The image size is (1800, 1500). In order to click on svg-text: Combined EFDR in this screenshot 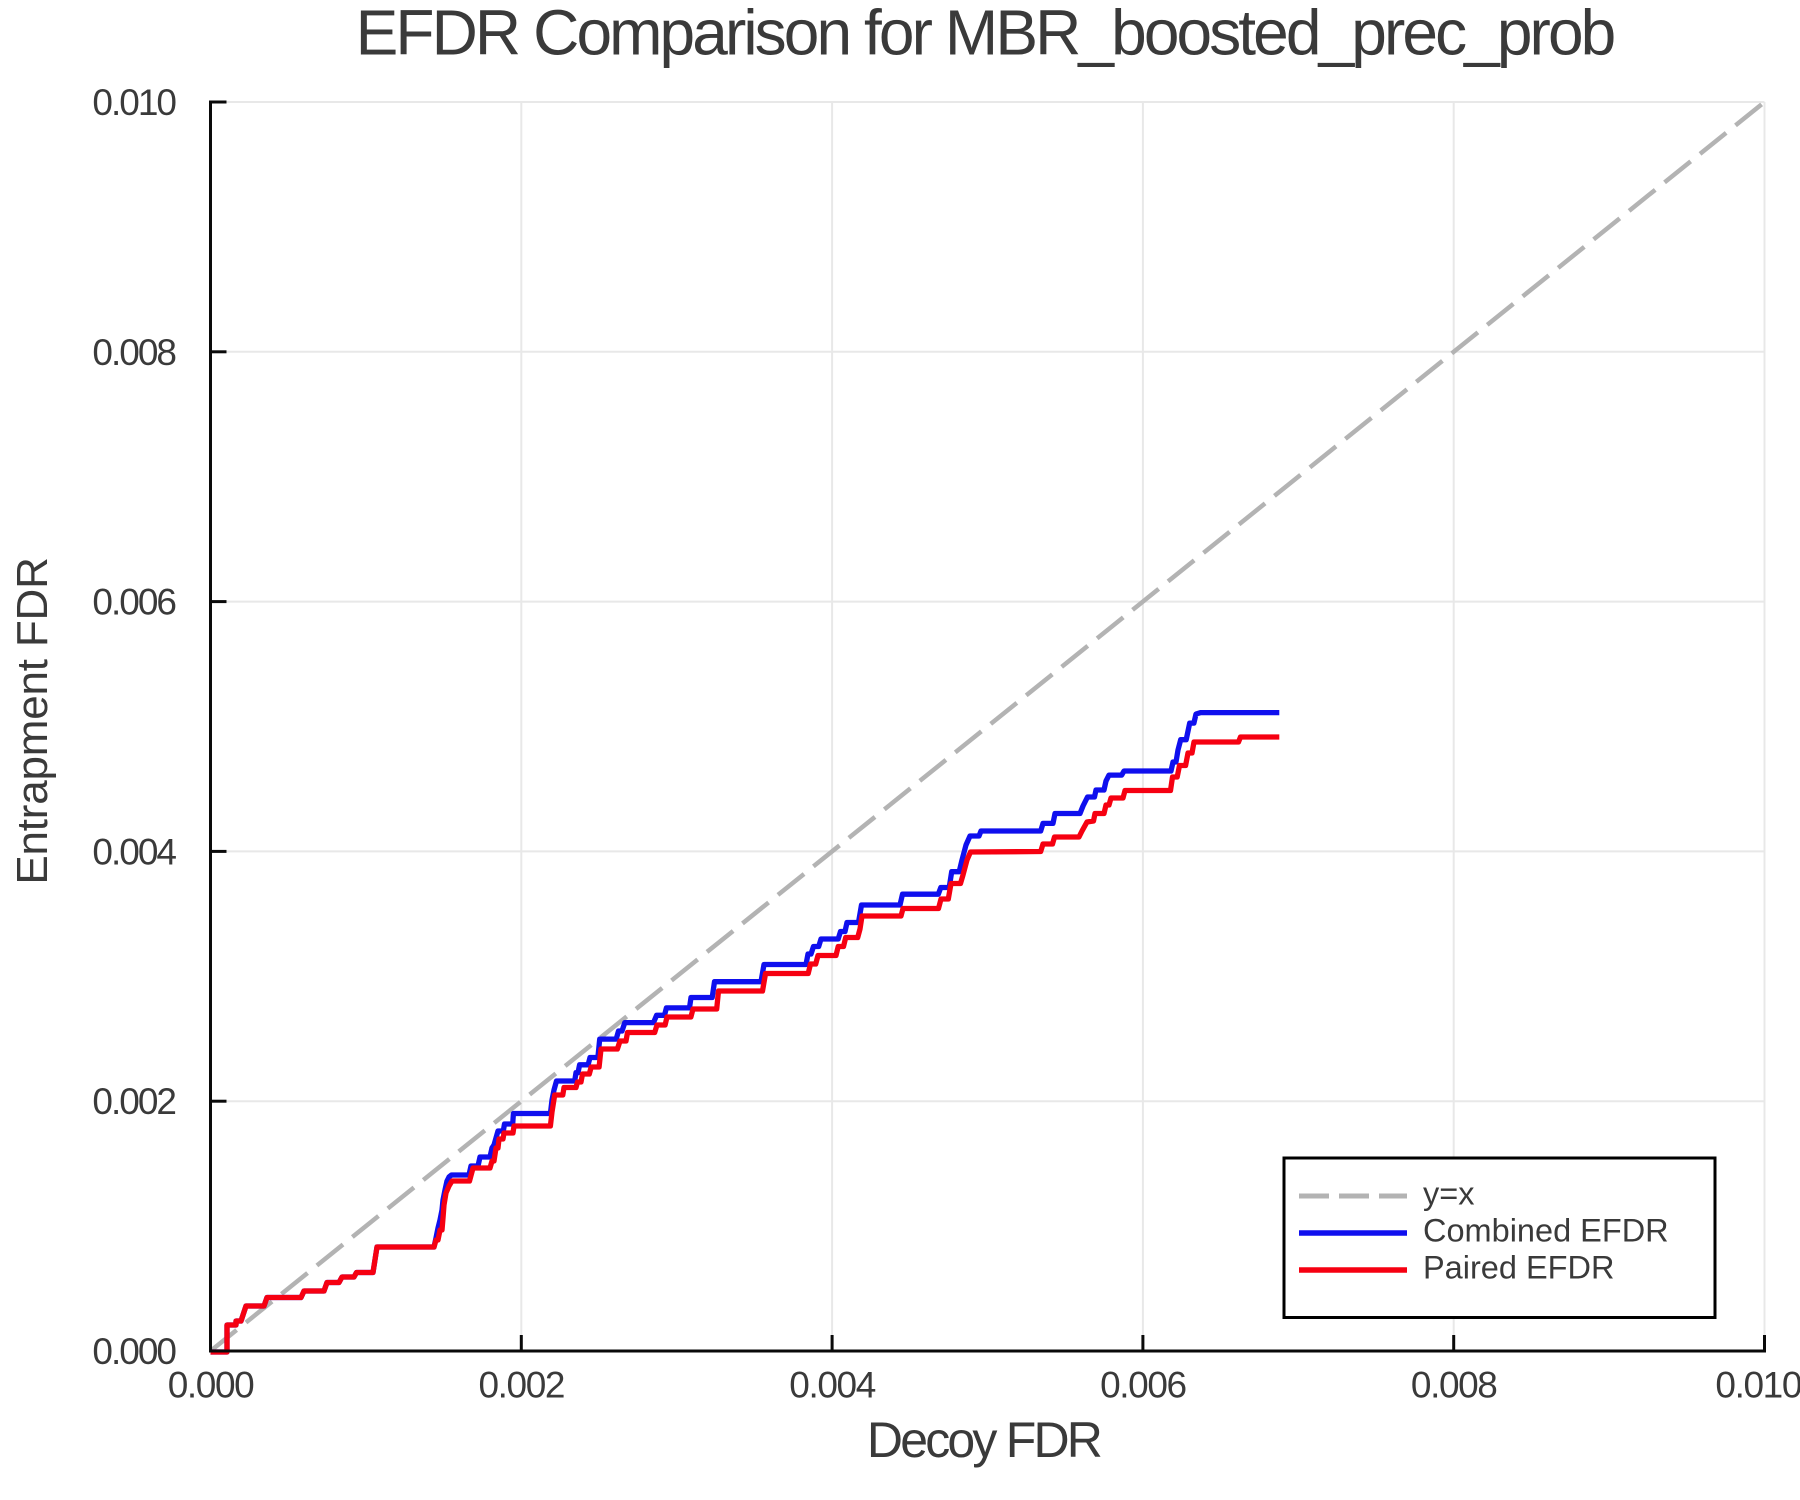, I will do `click(1546, 1231)`.